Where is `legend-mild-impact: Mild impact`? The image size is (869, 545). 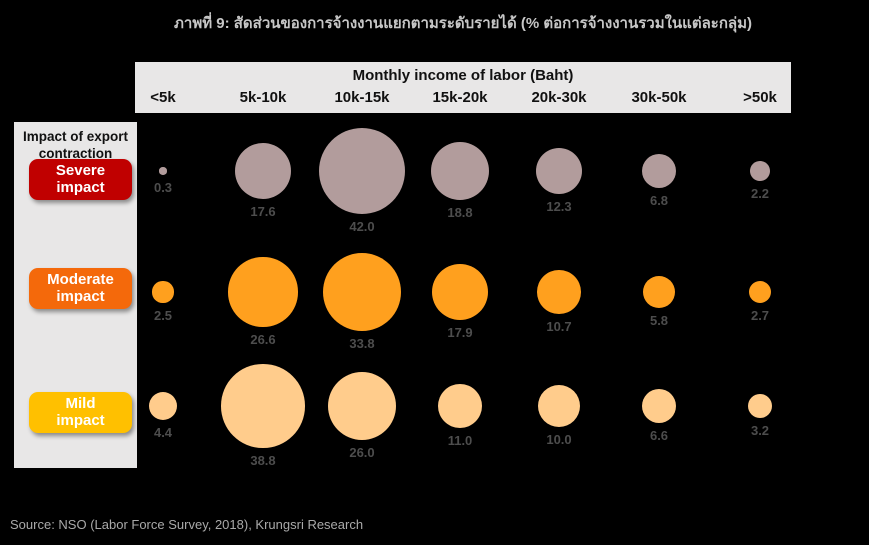
legend-mild-impact: Mild impact is located at coordinates (80, 412).